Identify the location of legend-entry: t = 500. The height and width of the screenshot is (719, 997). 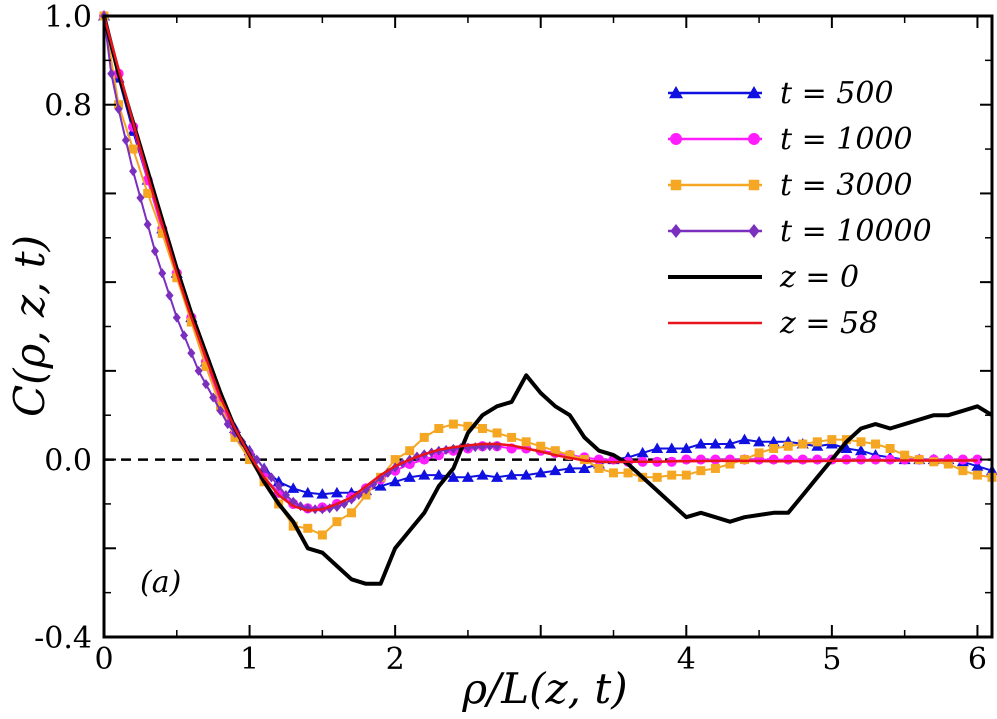
(781, 93).